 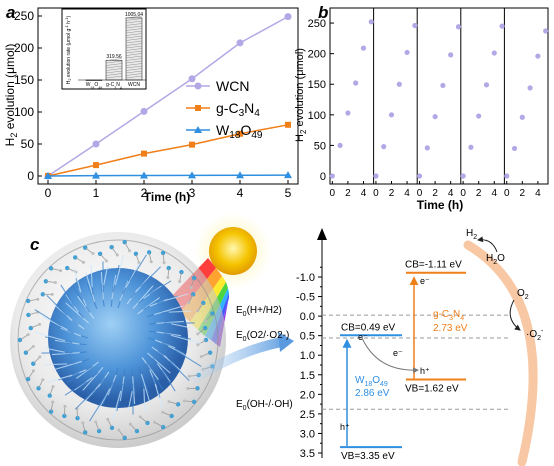 What do you see at coordinates (238, 109) in the screenshot?
I see `legend-label-1: g-C3N4` at bounding box center [238, 109].